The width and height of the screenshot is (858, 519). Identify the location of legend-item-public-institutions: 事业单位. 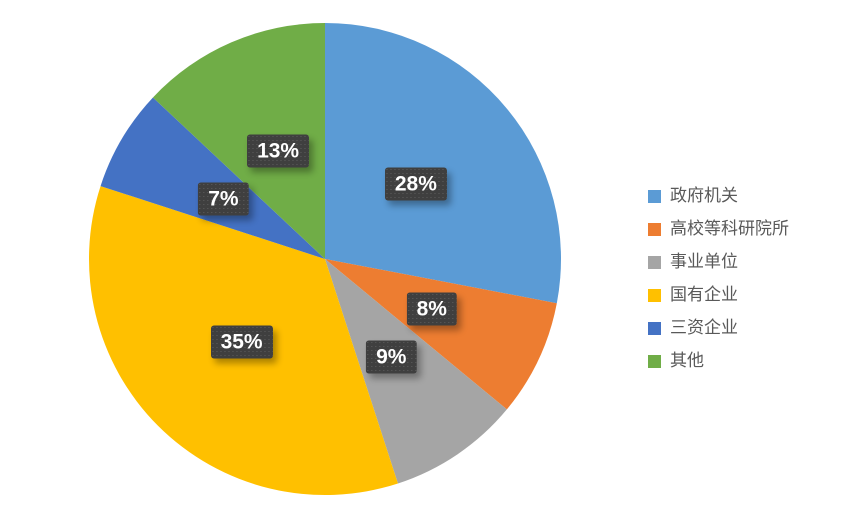
(718, 262).